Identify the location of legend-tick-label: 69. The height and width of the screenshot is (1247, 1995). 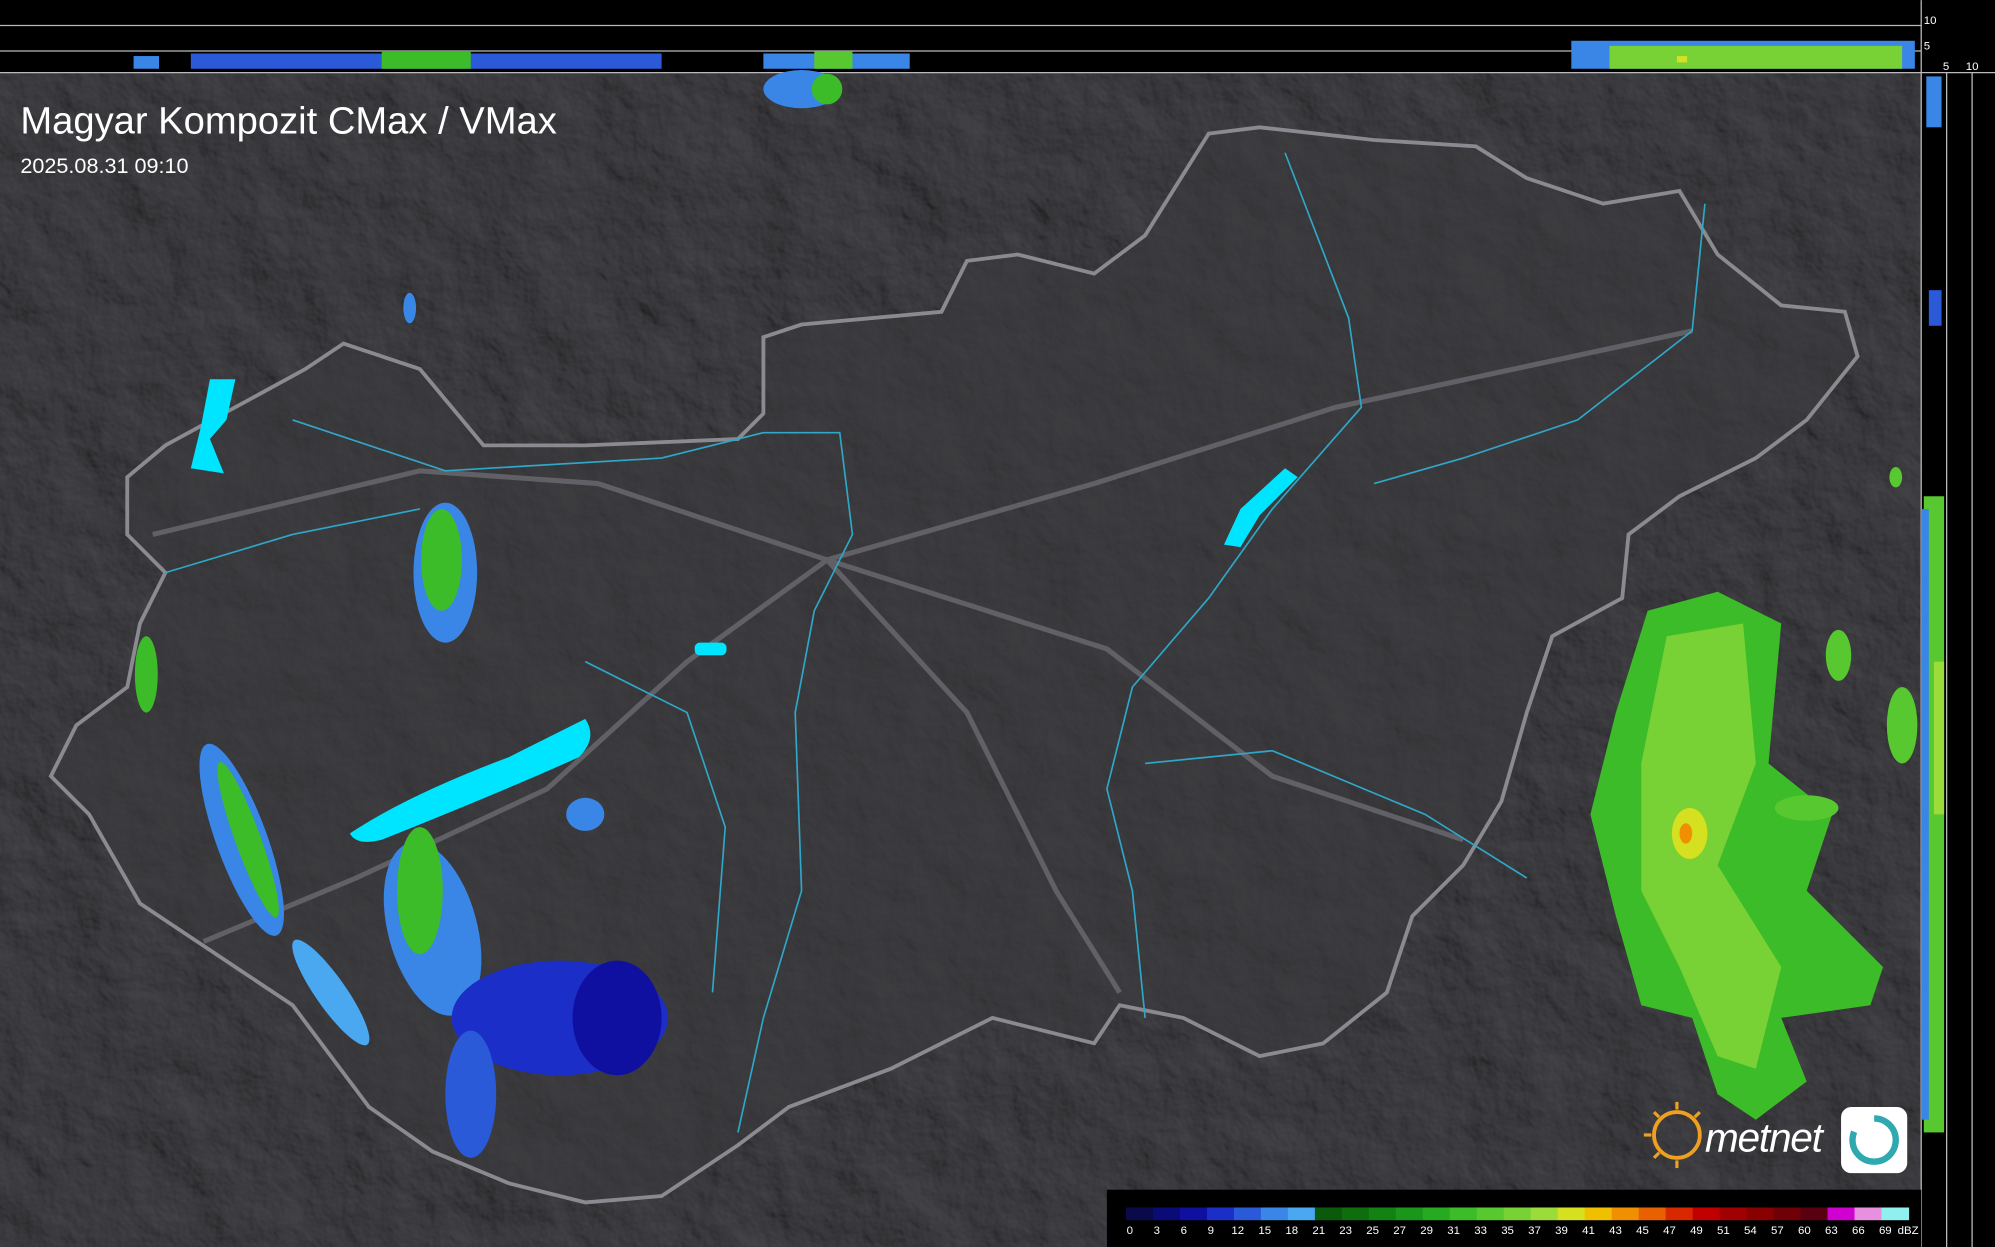
(1885, 1231).